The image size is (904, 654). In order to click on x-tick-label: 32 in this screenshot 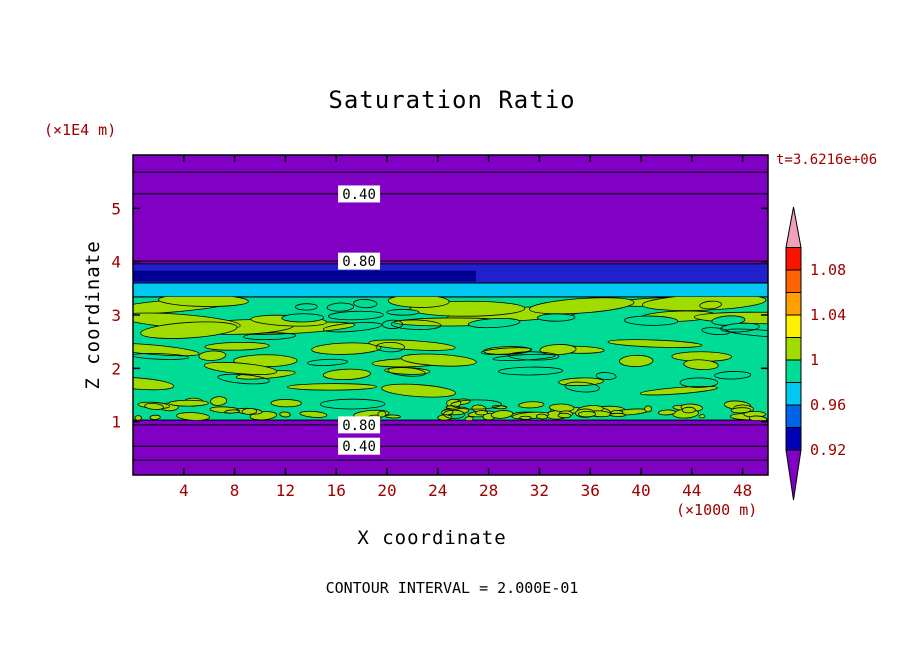, I will do `click(539, 490)`.